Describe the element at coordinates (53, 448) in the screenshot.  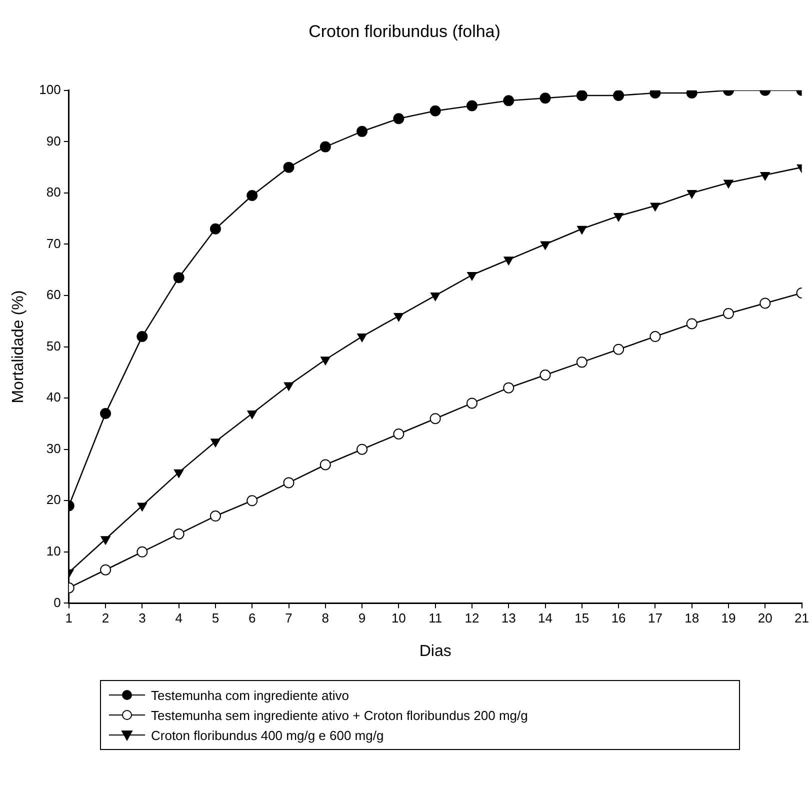
I see `y-tick-label: 30` at that location.